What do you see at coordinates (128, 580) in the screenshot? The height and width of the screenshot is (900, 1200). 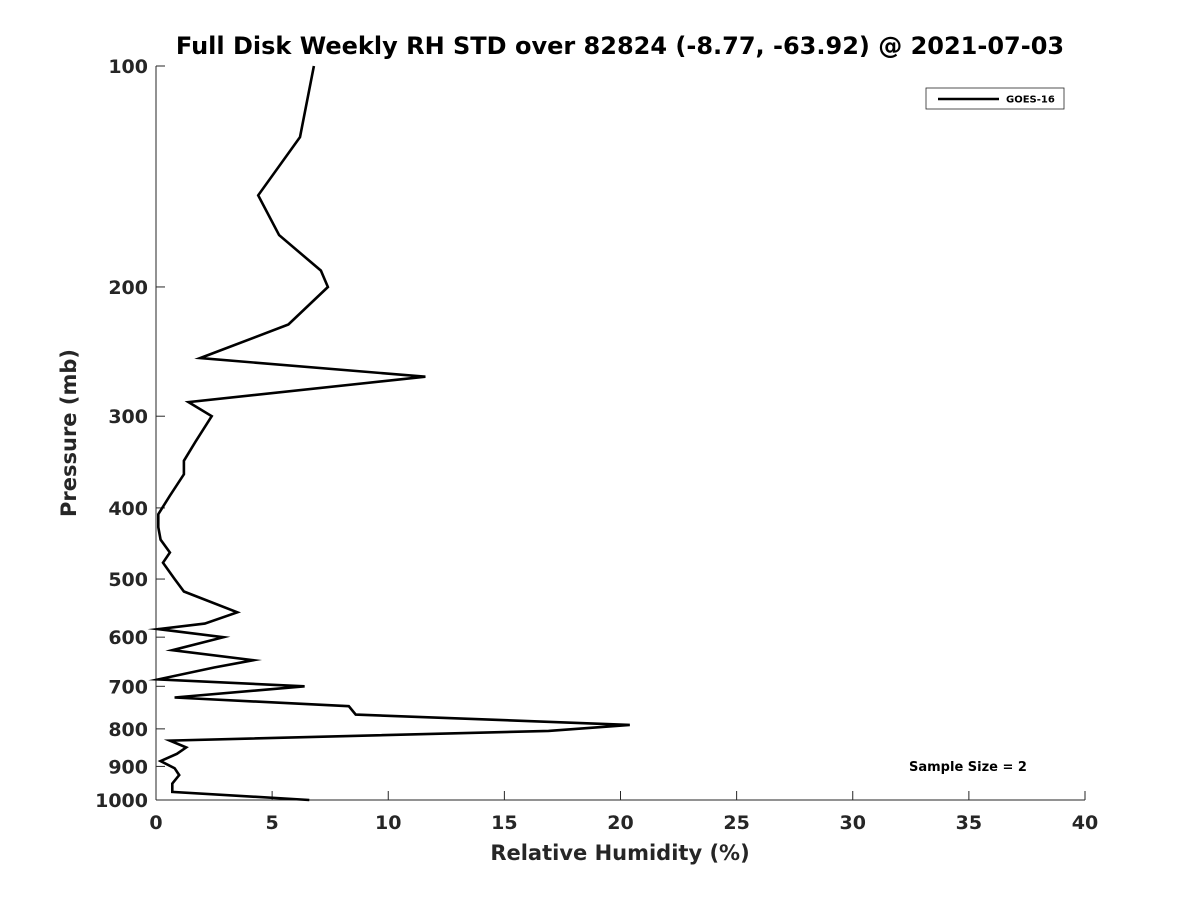 I see `y-tick-label-4: 500` at bounding box center [128, 580].